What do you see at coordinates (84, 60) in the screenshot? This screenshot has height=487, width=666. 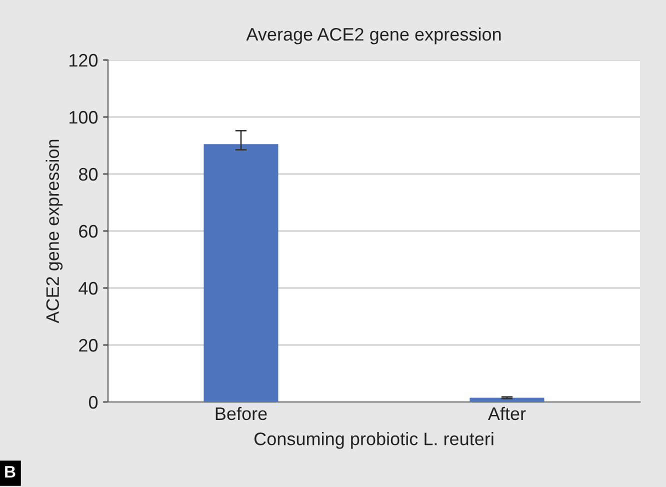 I see `y-tick-label: 120` at bounding box center [84, 60].